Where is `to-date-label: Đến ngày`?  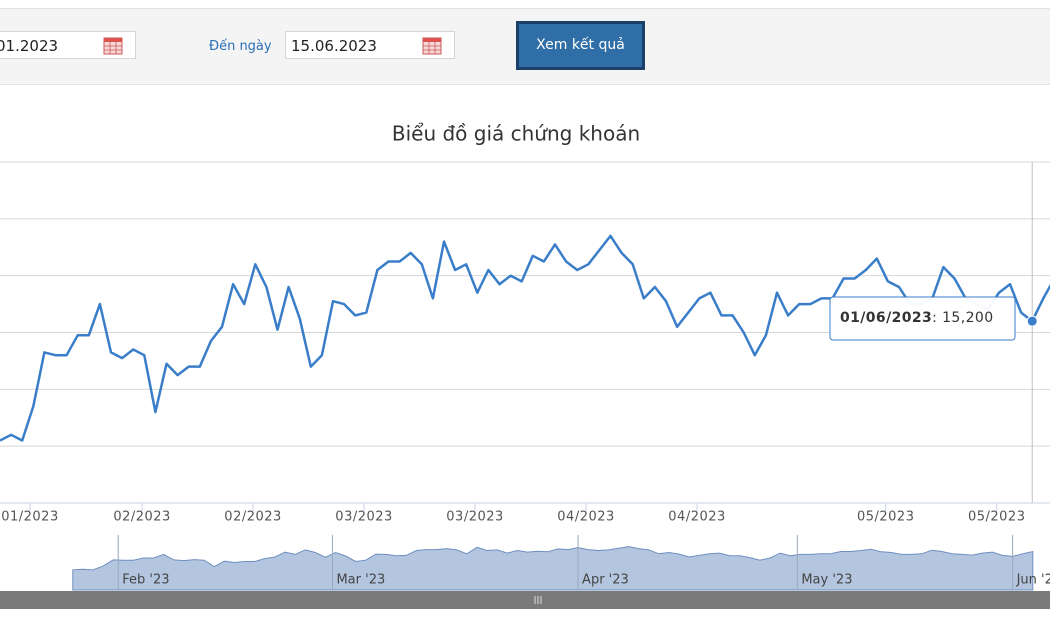 to-date-label: Đến ngày is located at coordinates (240, 46).